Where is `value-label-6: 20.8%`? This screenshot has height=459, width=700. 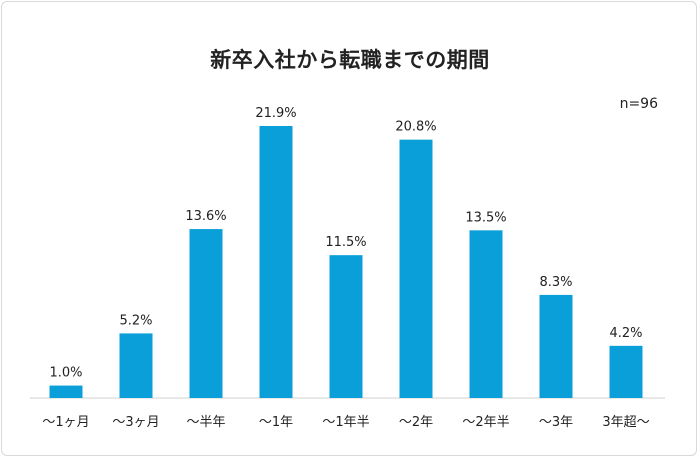
value-label-6: 20.8% is located at coordinates (415, 127).